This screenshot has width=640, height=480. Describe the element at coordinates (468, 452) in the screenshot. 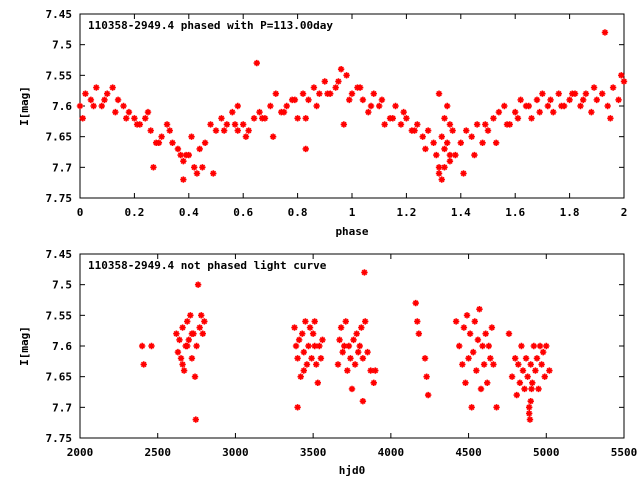

I see `unphased-x-tick-label: 4500` at that location.